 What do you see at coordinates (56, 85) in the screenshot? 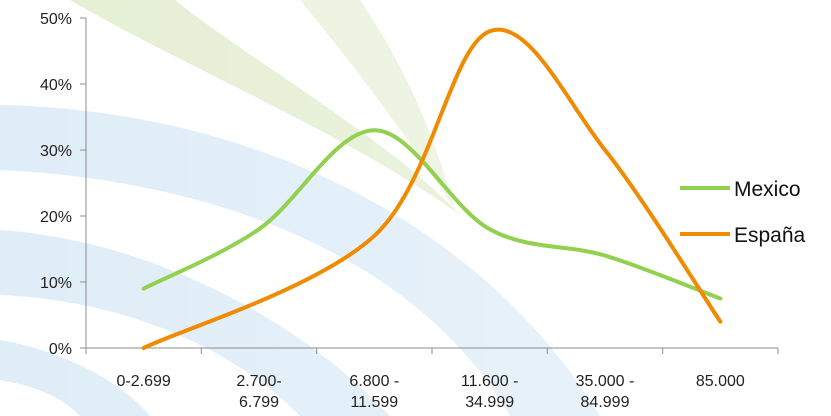
I see `y-tick-label: 40%` at bounding box center [56, 85].